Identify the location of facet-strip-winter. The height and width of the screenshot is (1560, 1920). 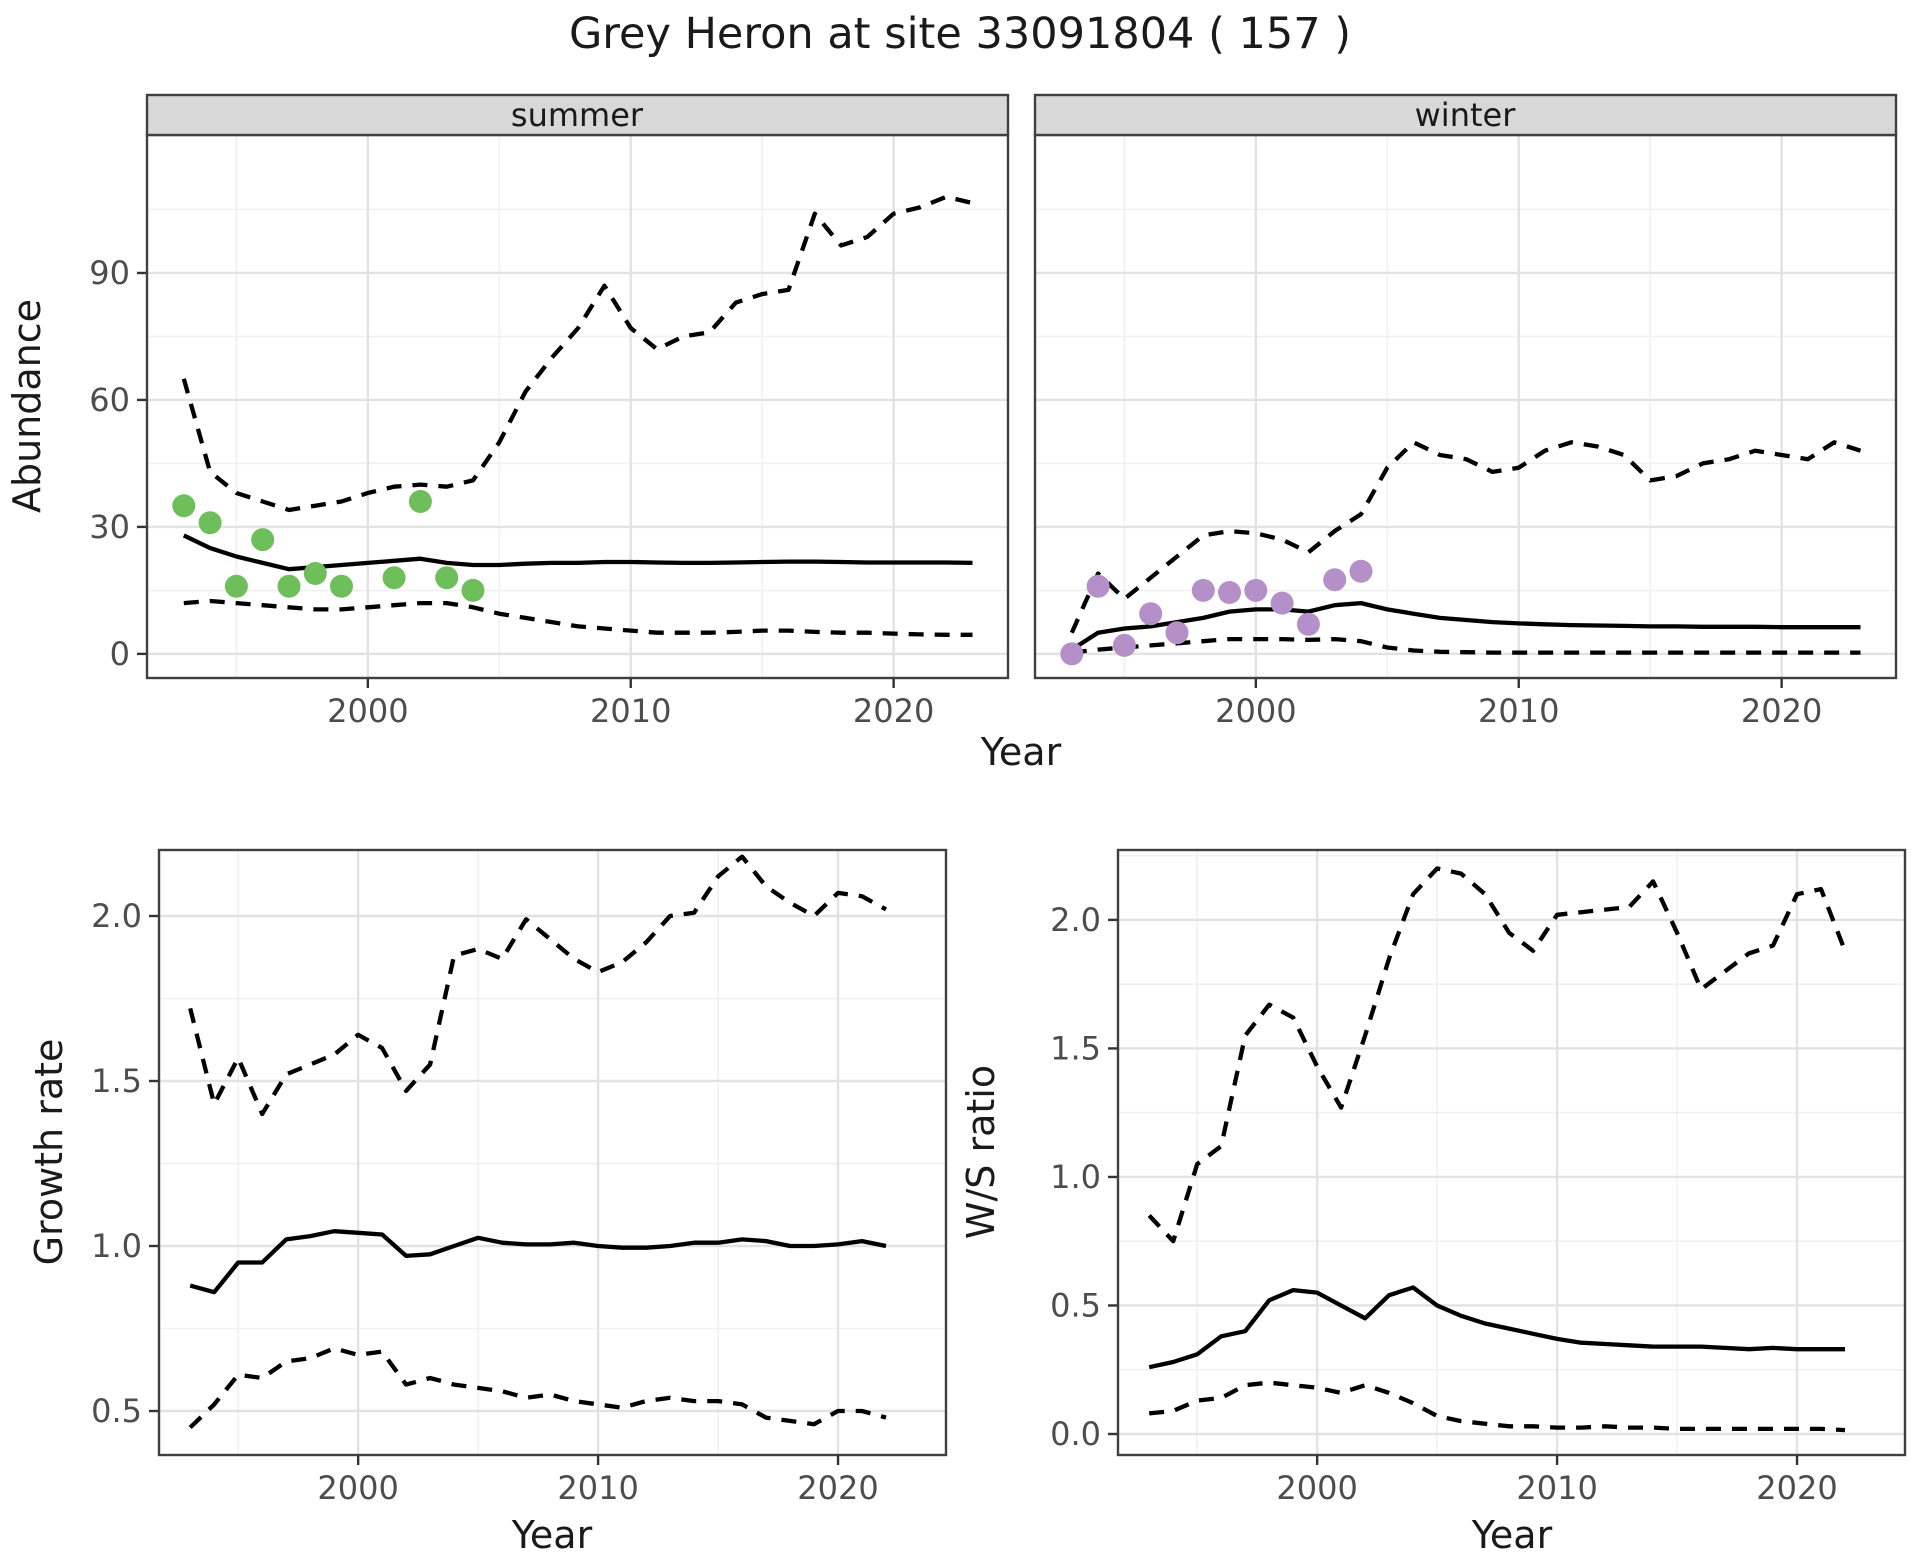
(1465, 115).